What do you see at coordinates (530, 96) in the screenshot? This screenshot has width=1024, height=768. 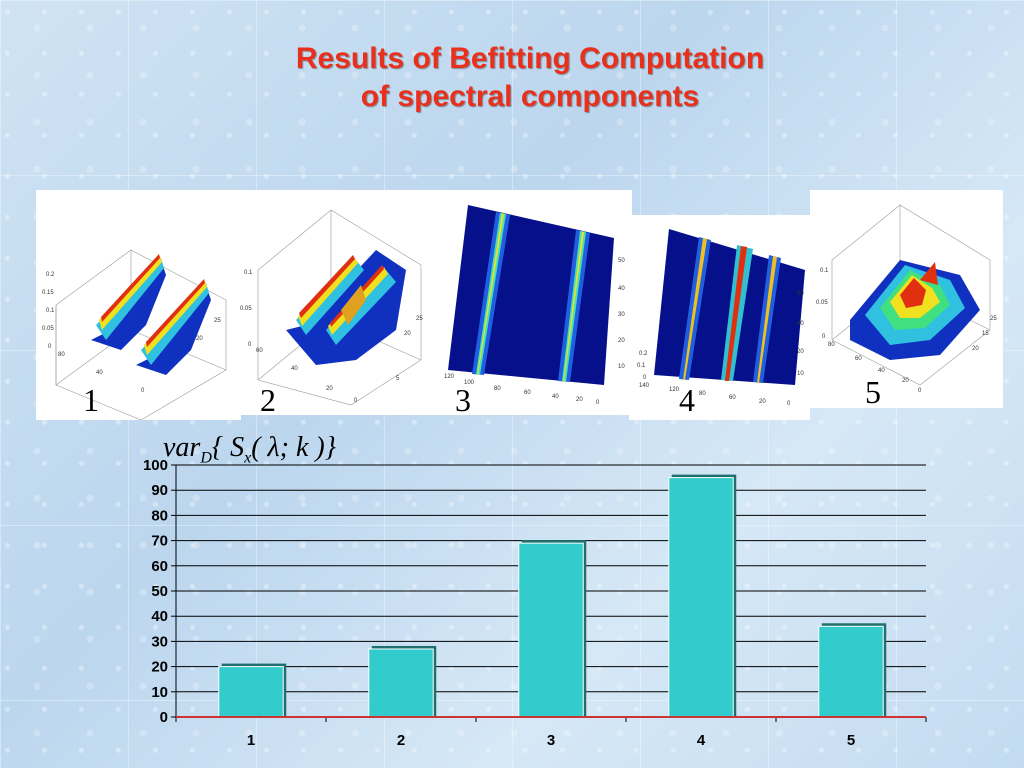 I see `title-line-2: of spectral components` at bounding box center [530, 96].